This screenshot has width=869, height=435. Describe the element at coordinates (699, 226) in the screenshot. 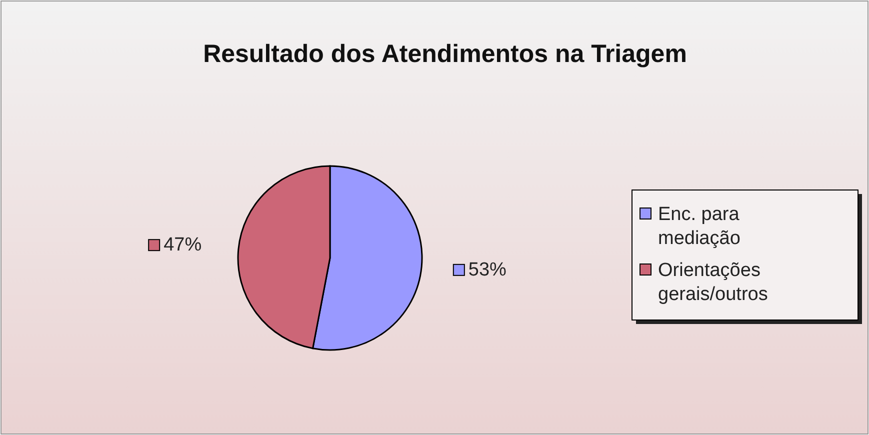

I see `legend-label: Enc. para mediação` at that location.